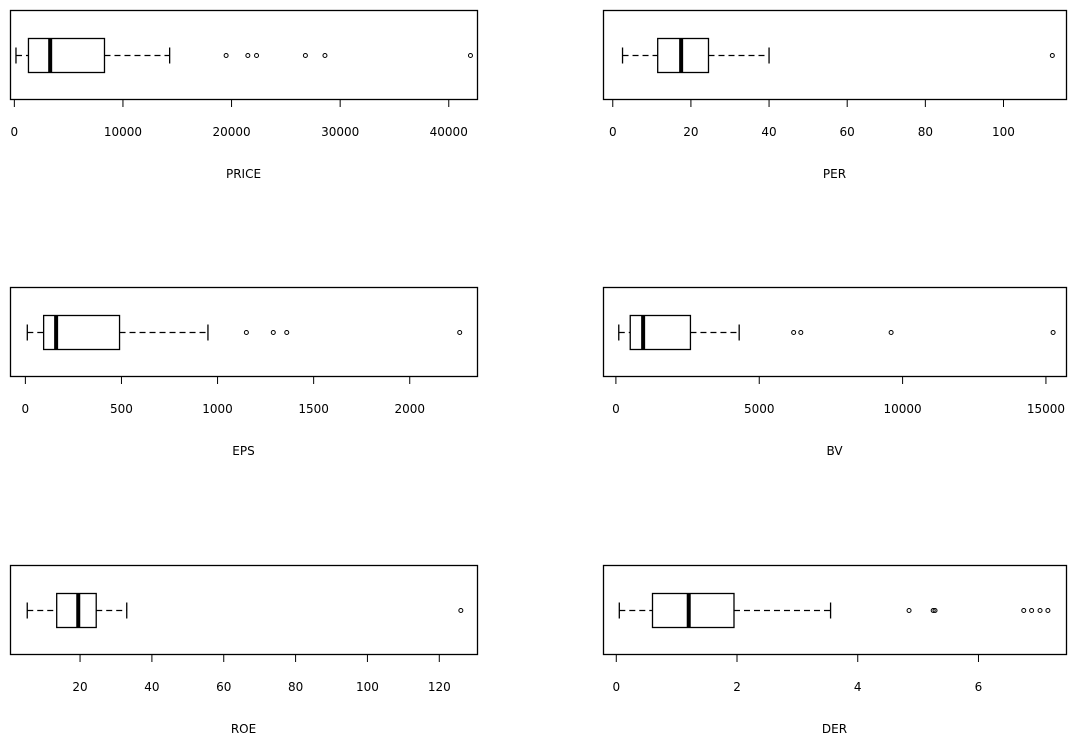 The width and height of the screenshot is (1071, 736). What do you see at coordinates (834, 451) in the screenshot?
I see `x-axis-title: BV` at bounding box center [834, 451].